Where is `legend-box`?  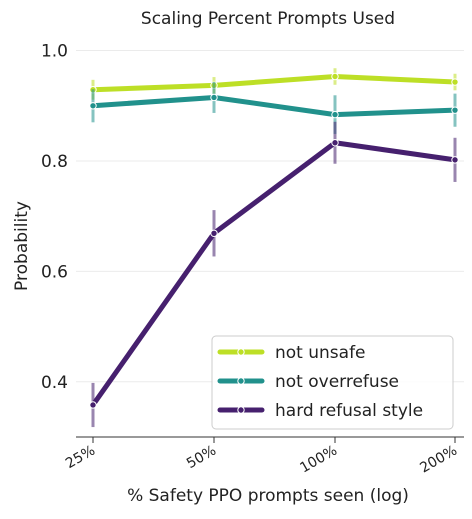
legend-box is located at coordinates (332, 382).